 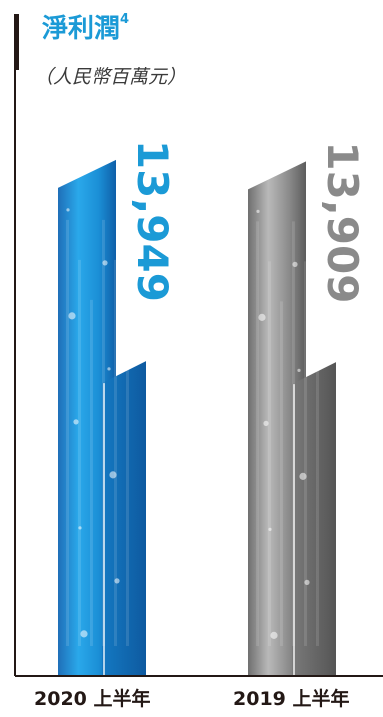 What do you see at coordinates (152, 221) in the screenshot?
I see `data-label: 13,949` at bounding box center [152, 221].